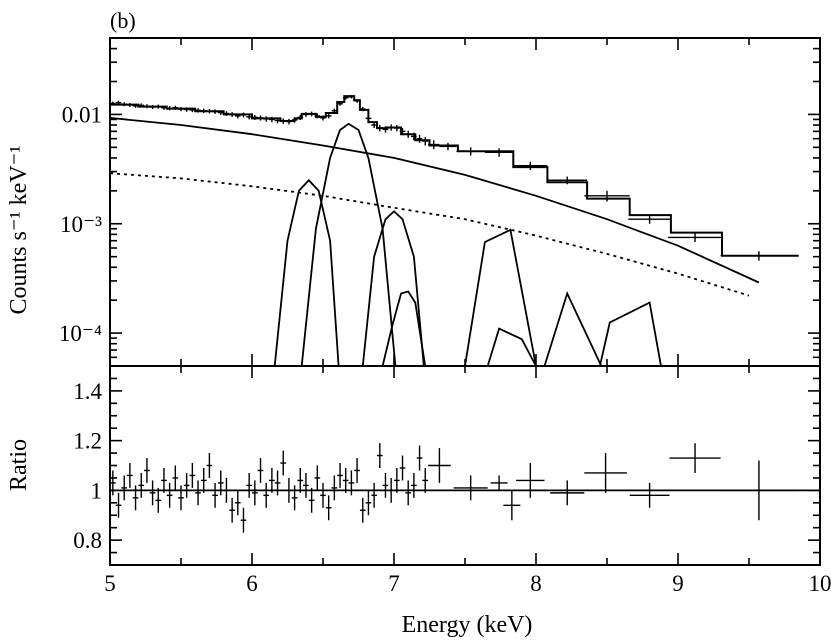 The image size is (831, 641). What do you see at coordinates (87, 441) in the screenshot?
I see `ratio-tick-label: 1.2` at bounding box center [87, 441].